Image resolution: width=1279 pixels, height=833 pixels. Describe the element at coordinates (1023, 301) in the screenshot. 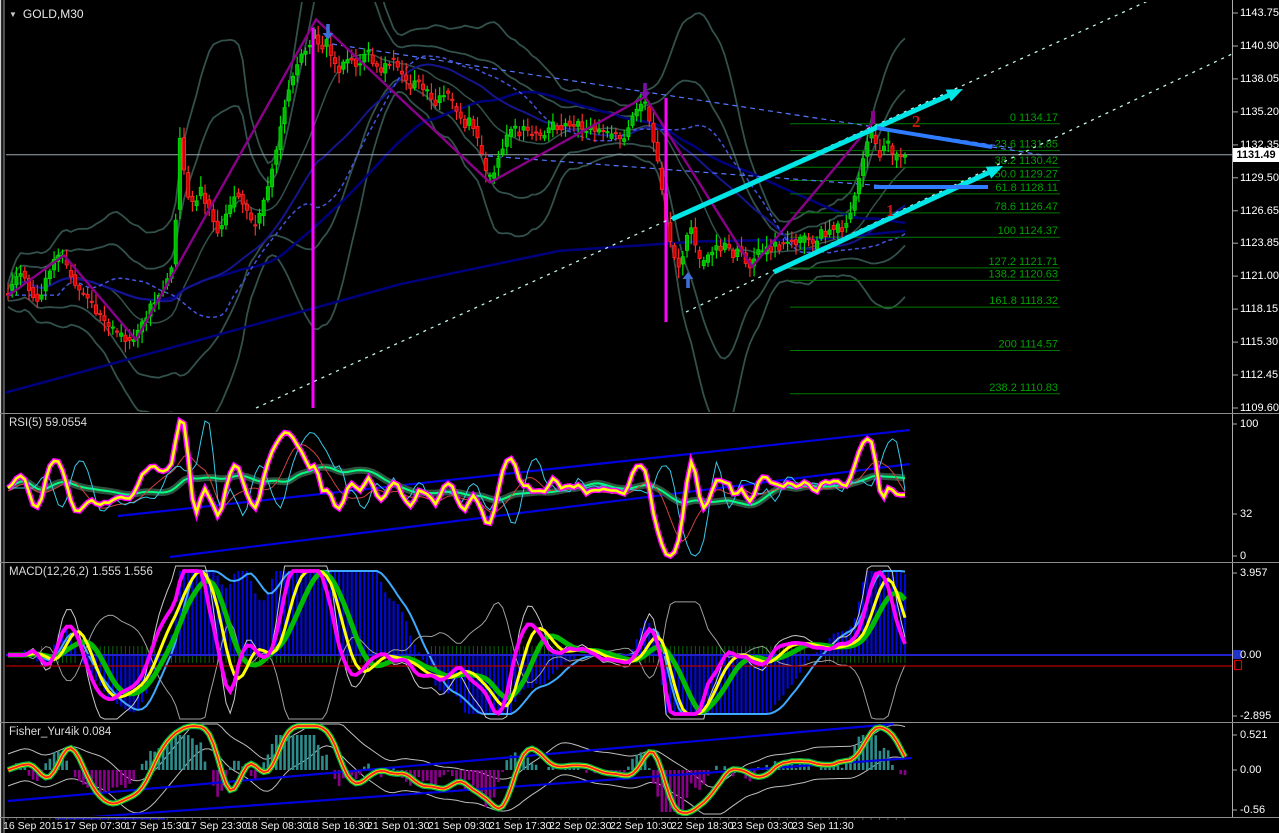

I see `fib-label: 161.8 1118.32` at that location.